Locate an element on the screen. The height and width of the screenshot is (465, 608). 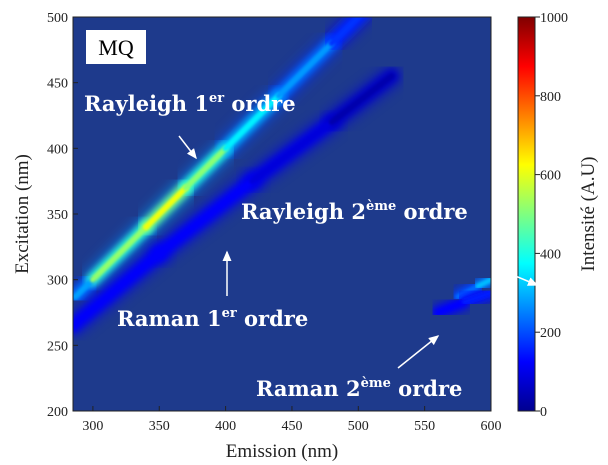
colorbar-tick-label: 600 is located at coordinates (550, 176).